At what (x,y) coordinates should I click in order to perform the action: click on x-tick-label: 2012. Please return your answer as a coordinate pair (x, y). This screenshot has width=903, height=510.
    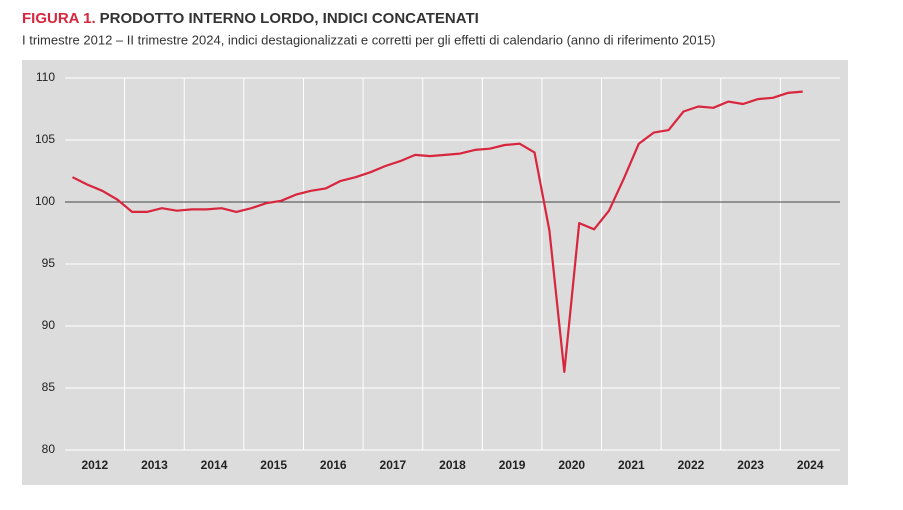
    Looking at the image, I should click on (94, 465).